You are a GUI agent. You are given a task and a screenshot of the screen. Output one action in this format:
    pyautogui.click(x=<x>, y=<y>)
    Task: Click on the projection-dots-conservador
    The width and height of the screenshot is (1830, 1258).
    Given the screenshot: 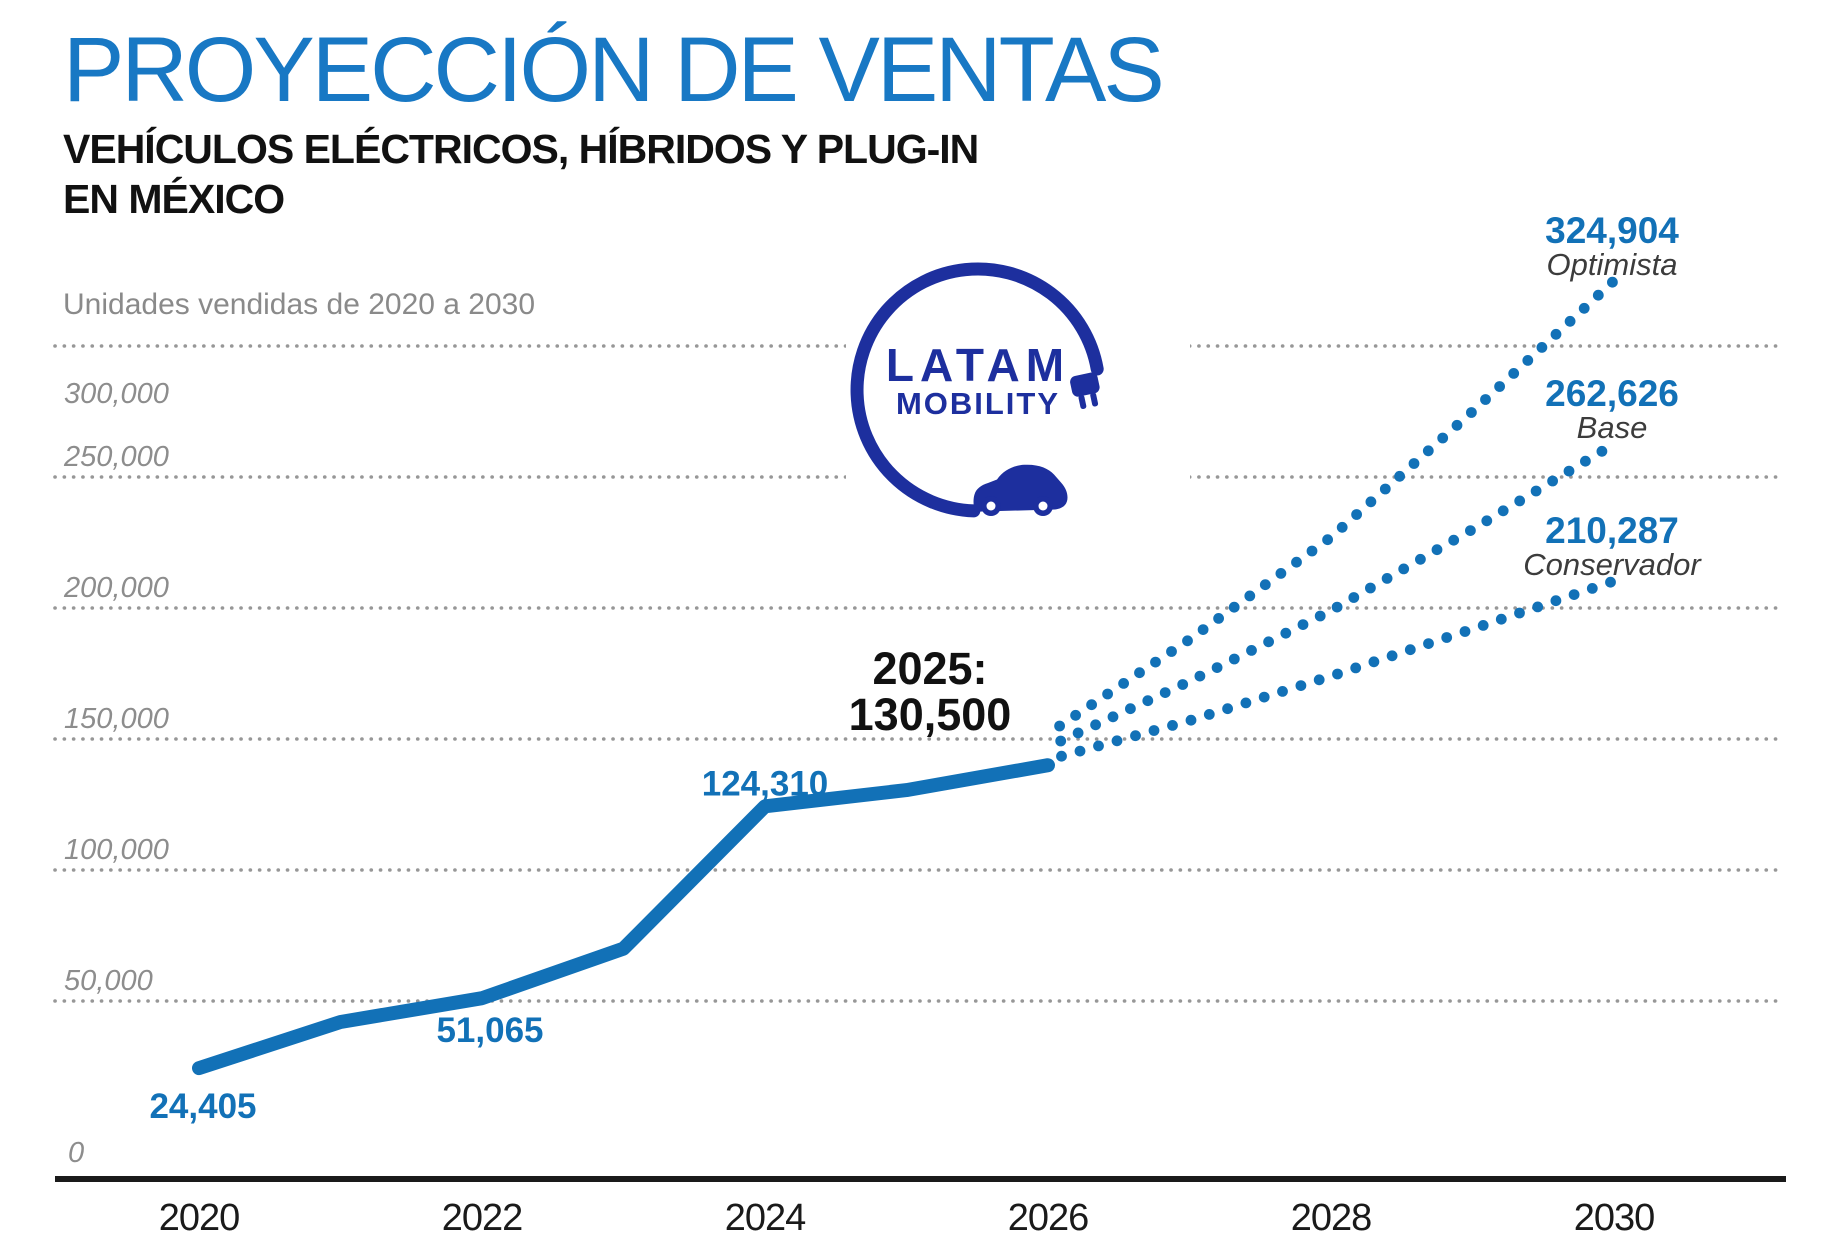 What is the action you would take?
    pyautogui.click(x=1336, y=669)
    